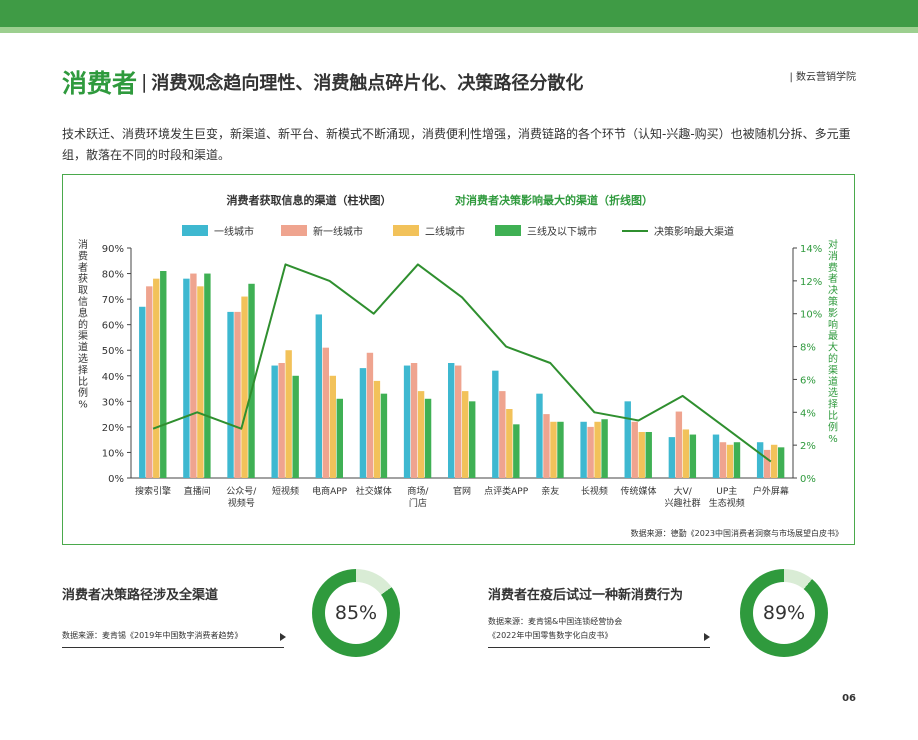 The width and height of the screenshot is (918, 740). I want to click on y-tick-label-right: 10%, so click(811, 315).